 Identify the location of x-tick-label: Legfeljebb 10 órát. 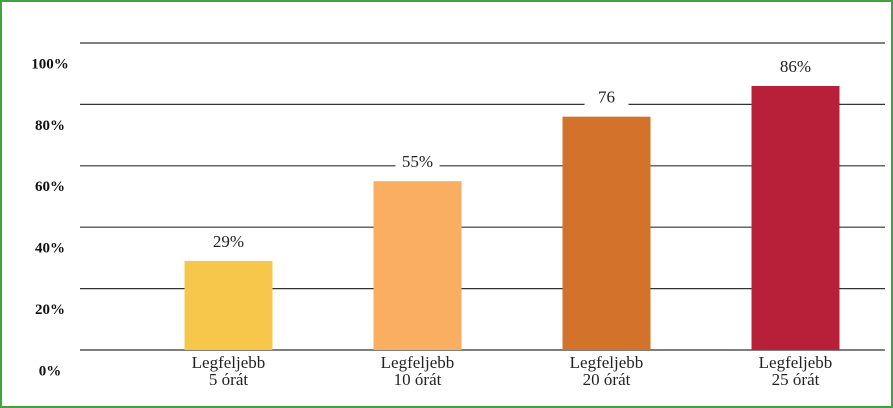
(417, 371).